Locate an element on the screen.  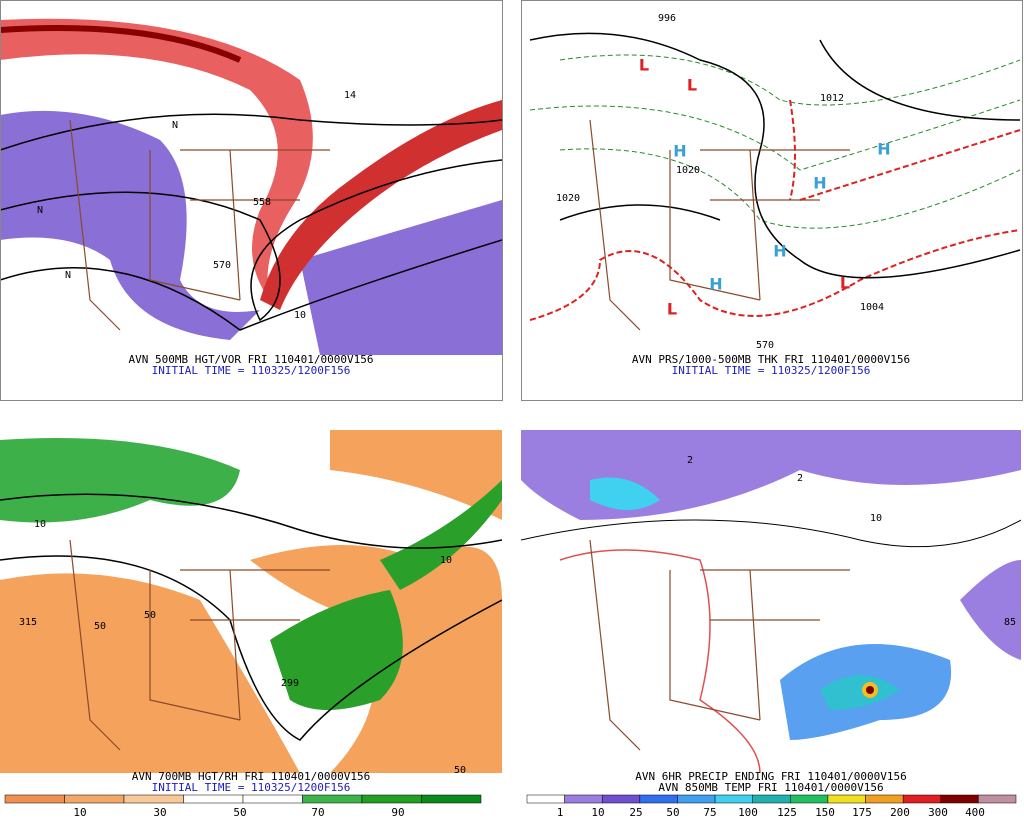
contour-label: 299 is located at coordinates (290, 683).